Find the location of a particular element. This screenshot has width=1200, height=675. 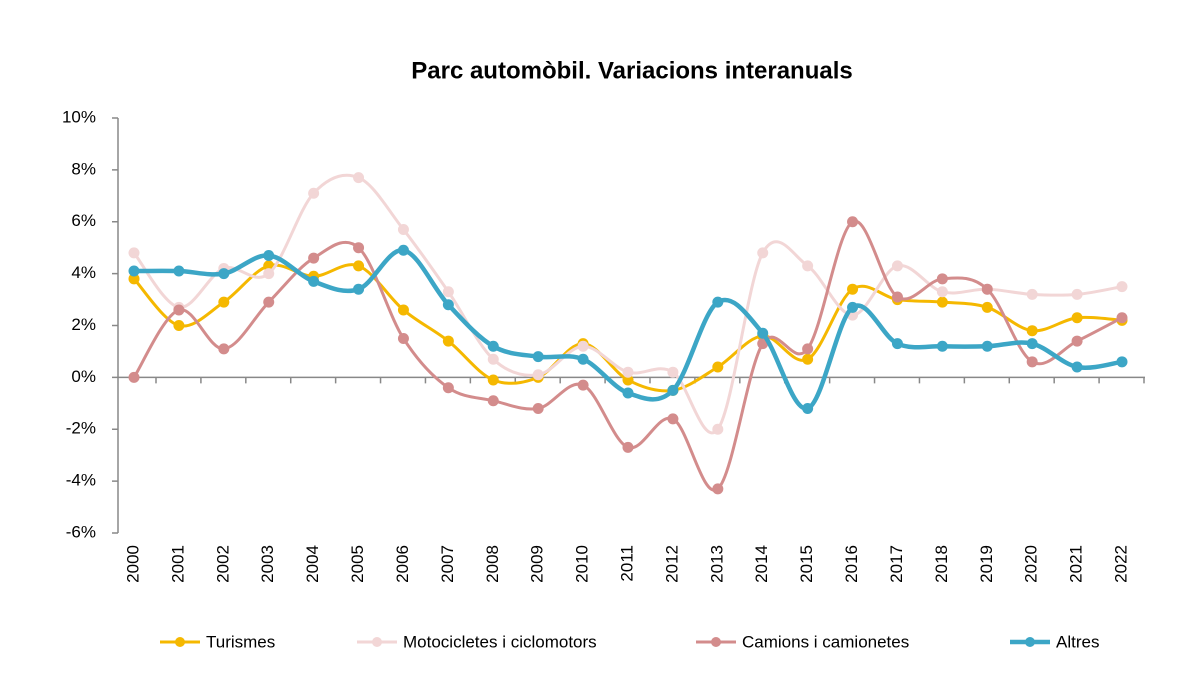

x-tick-label: 2020 is located at coordinates (1031, 564).